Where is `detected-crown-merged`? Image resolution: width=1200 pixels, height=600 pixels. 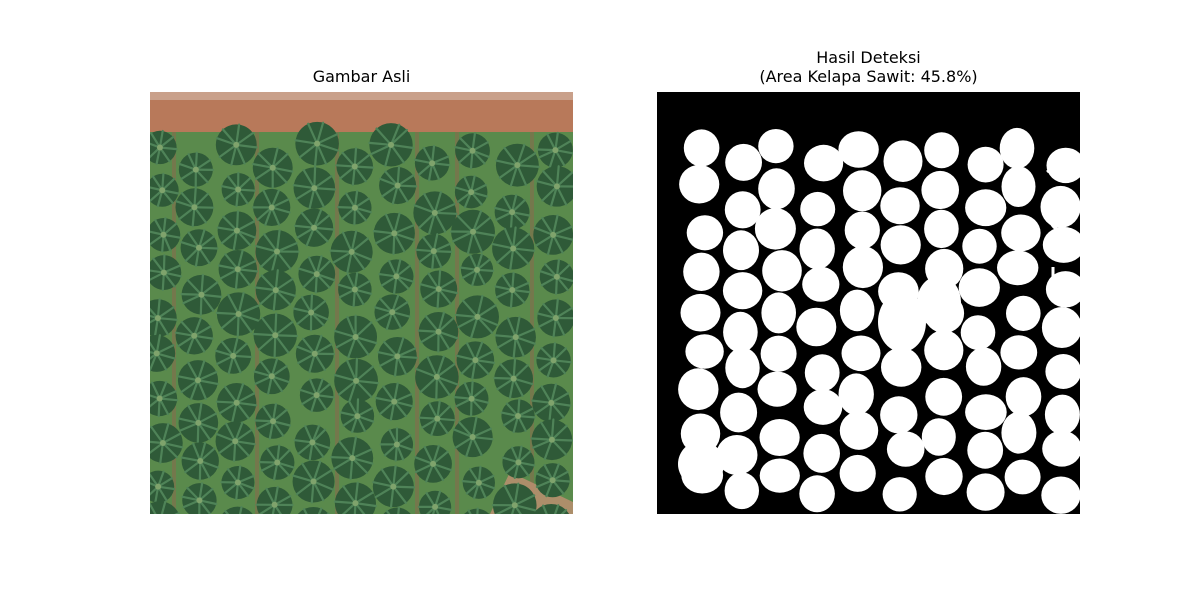 detected-crown-merged is located at coordinates (939, 302).